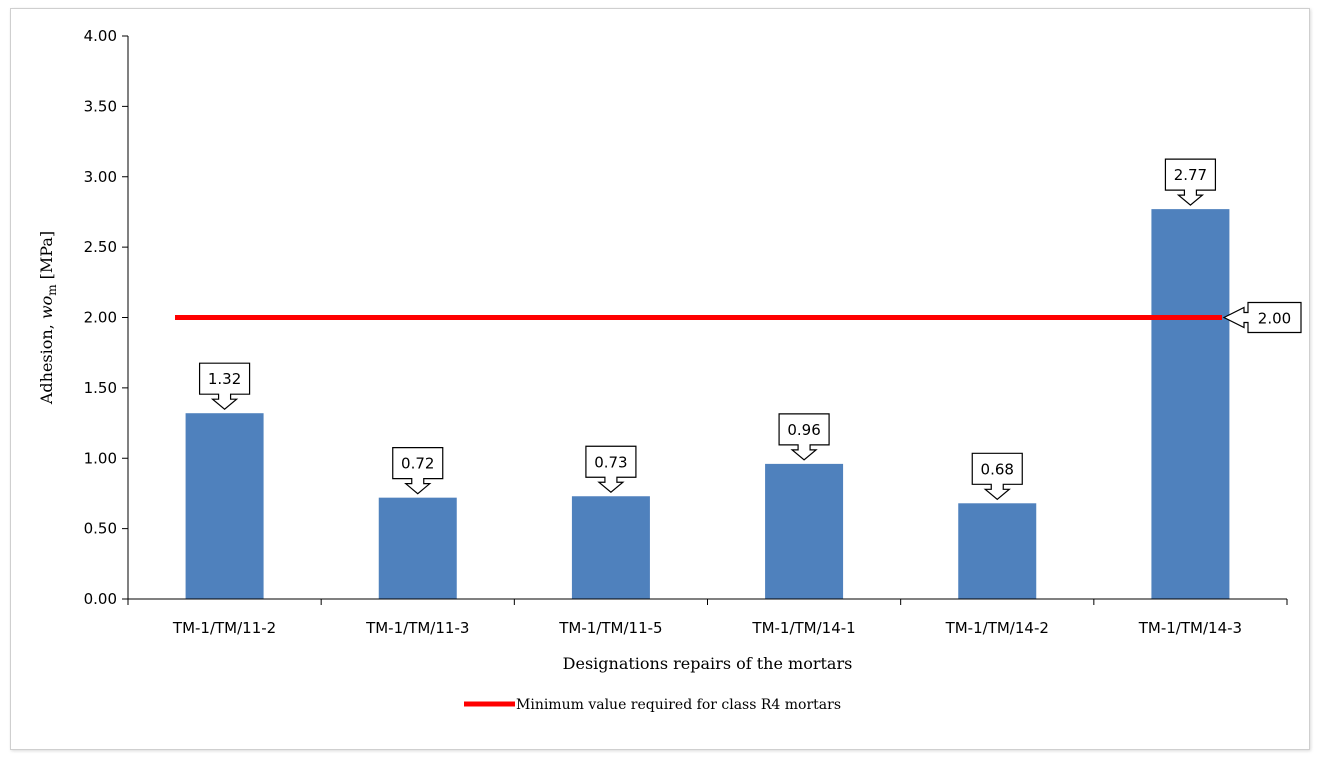 This screenshot has height=757, width=1317. Describe the element at coordinates (224, 379) in the screenshot. I see `bar-value-label: 1.32` at that location.